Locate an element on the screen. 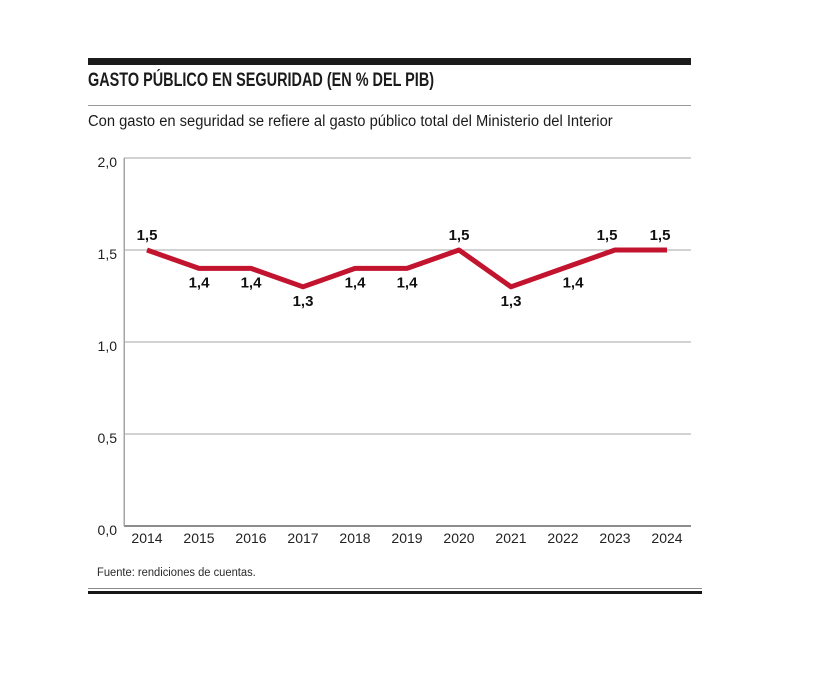 The width and height of the screenshot is (833, 678). x-axis-tick-label: 2017 is located at coordinates (302, 538).